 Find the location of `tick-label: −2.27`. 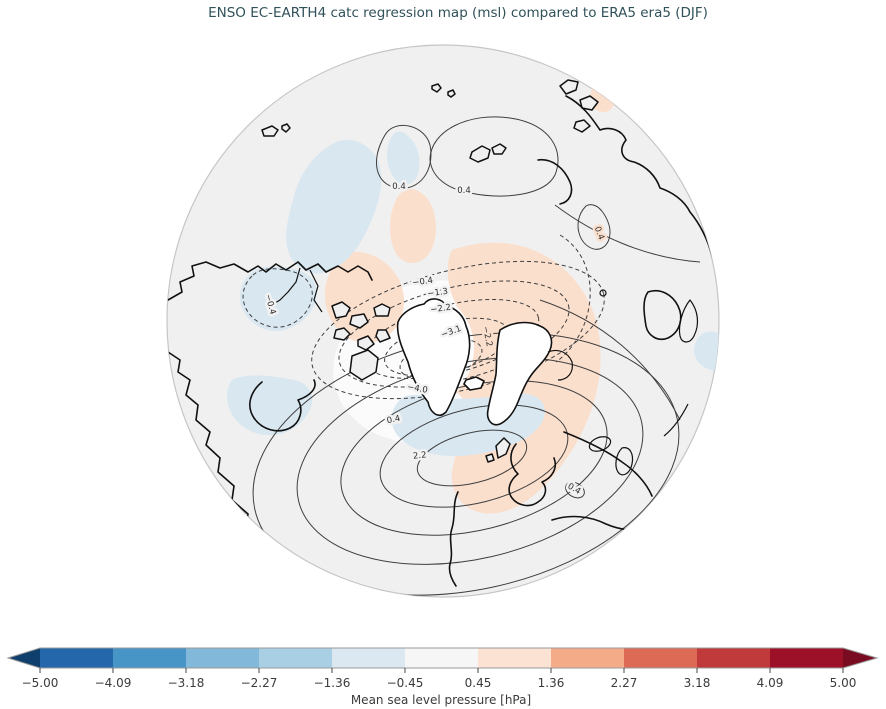

tick-label: −2.27 is located at coordinates (259, 683).